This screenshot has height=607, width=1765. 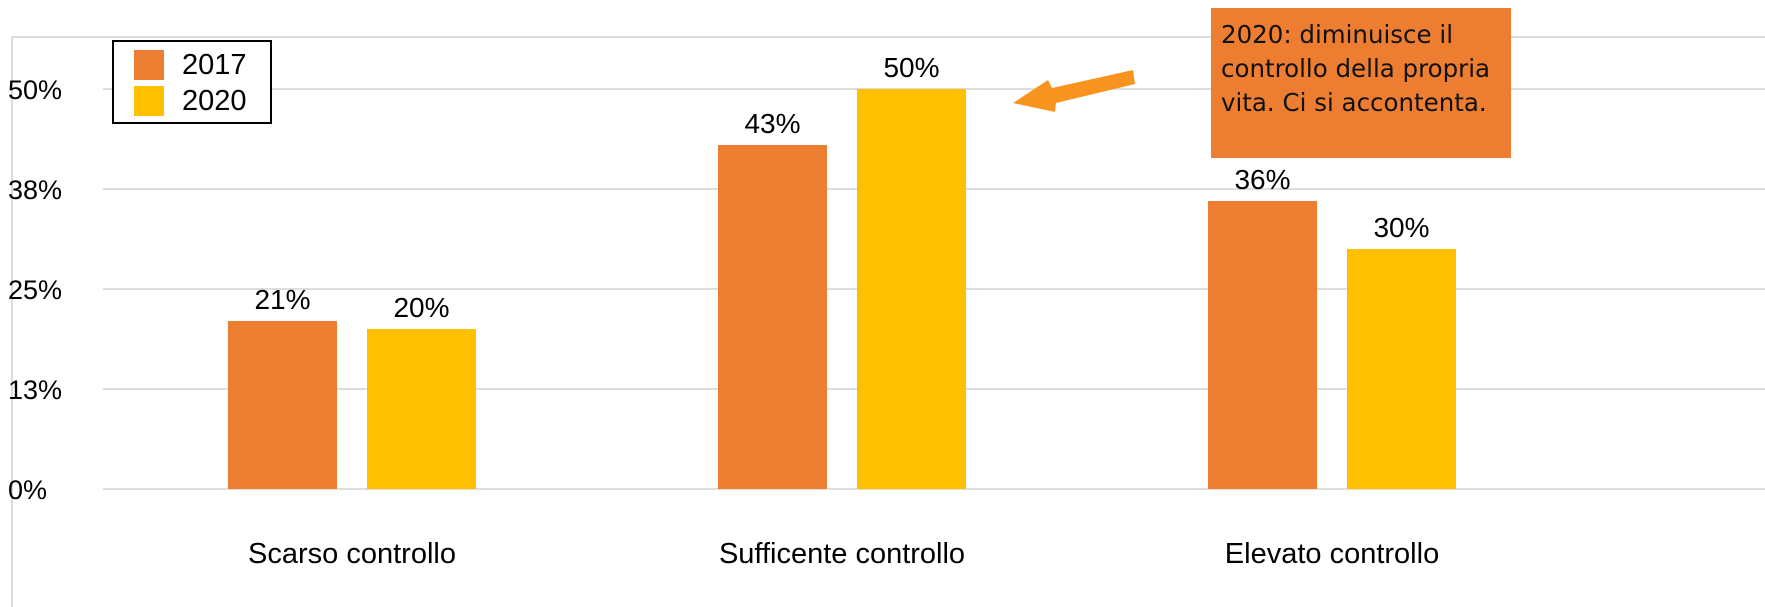 What do you see at coordinates (842, 554) in the screenshot?
I see `x-tick-label: Sufficente controllo` at bounding box center [842, 554].